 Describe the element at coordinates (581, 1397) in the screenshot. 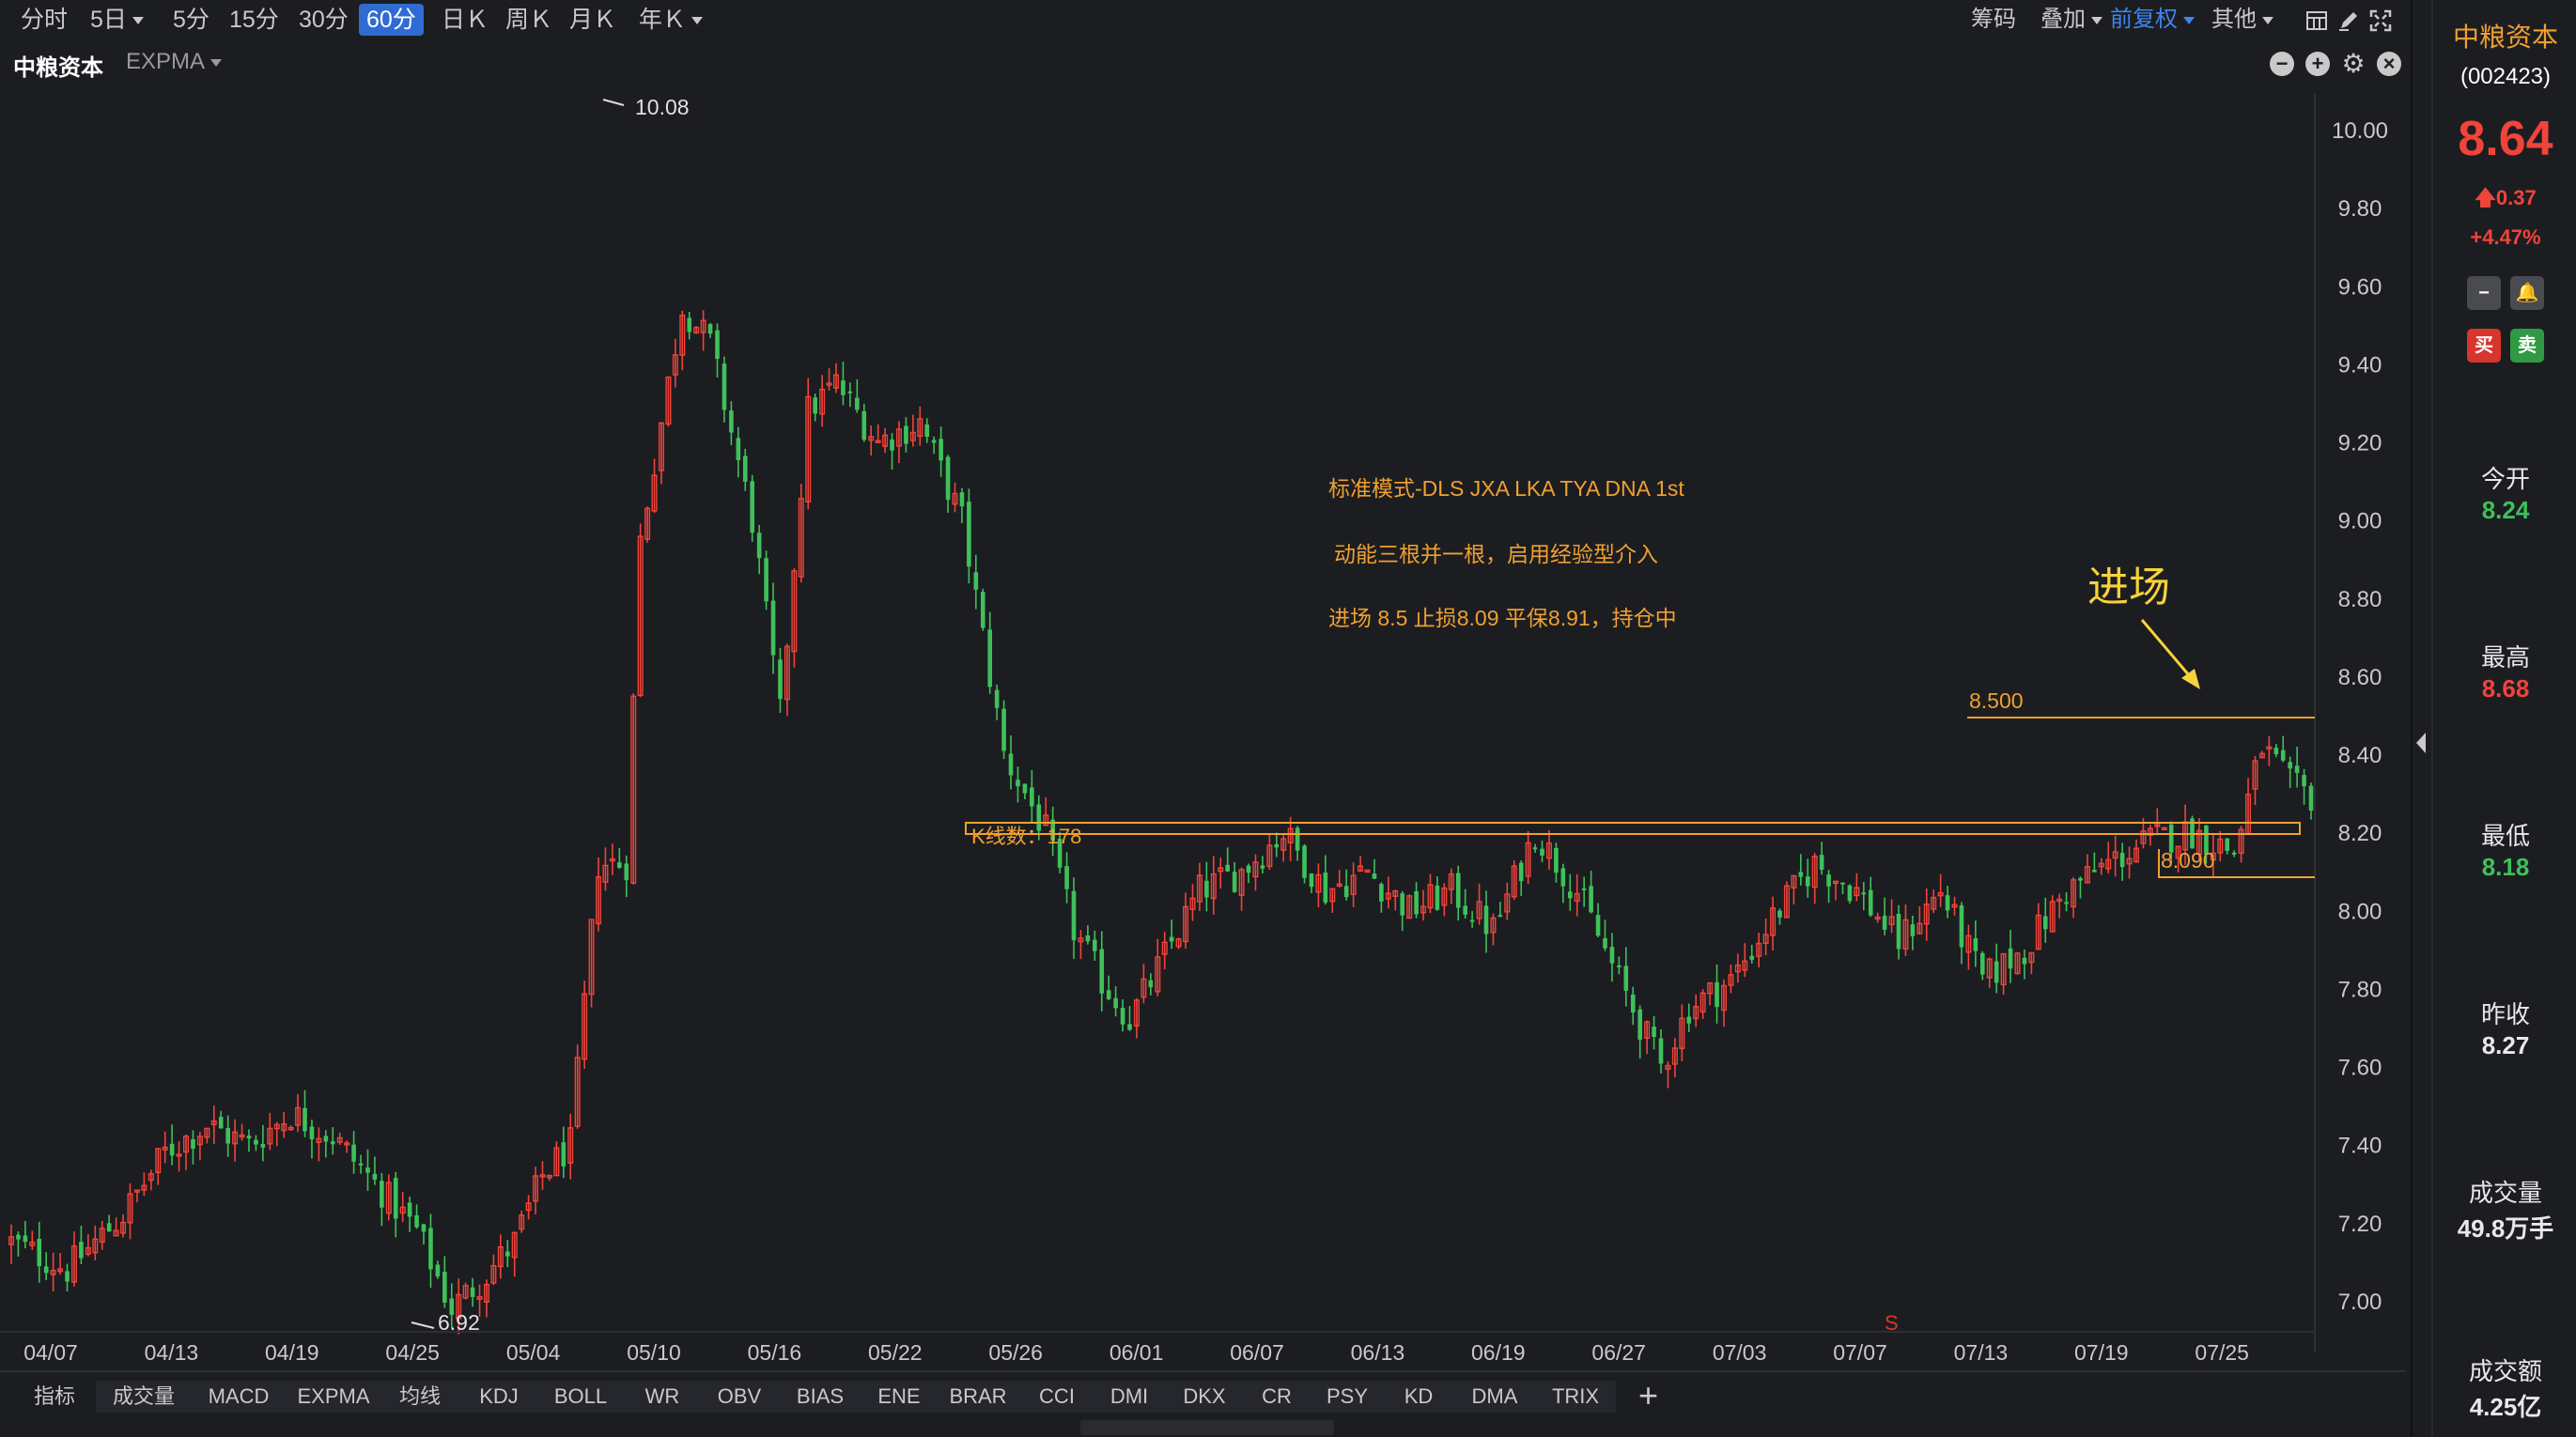

I see `indicator-tab: BOLL` at that location.